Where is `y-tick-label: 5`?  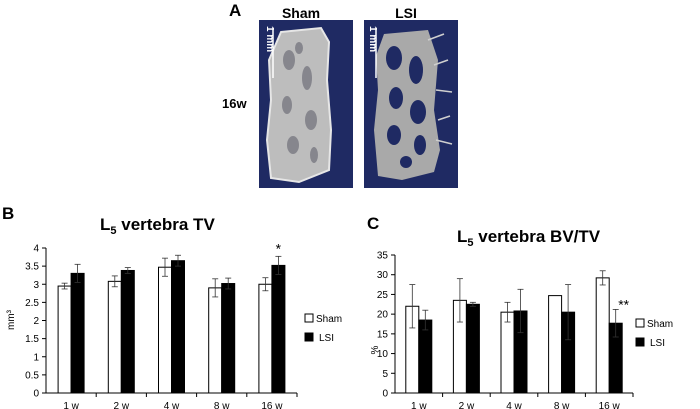
y-tick-label: 5 is located at coordinates (385, 374).